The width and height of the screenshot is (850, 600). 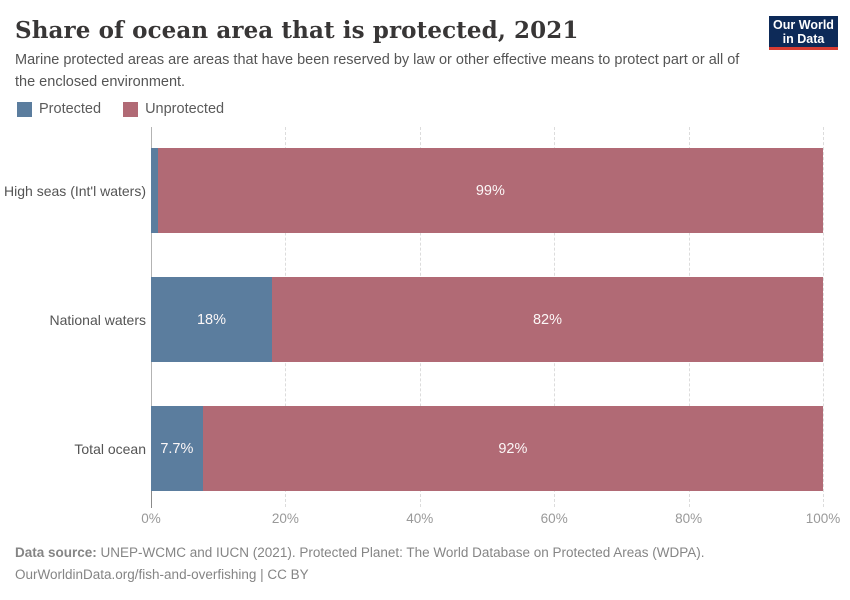 What do you see at coordinates (420, 518) in the screenshot?
I see `x-tick-label: 40%` at bounding box center [420, 518].